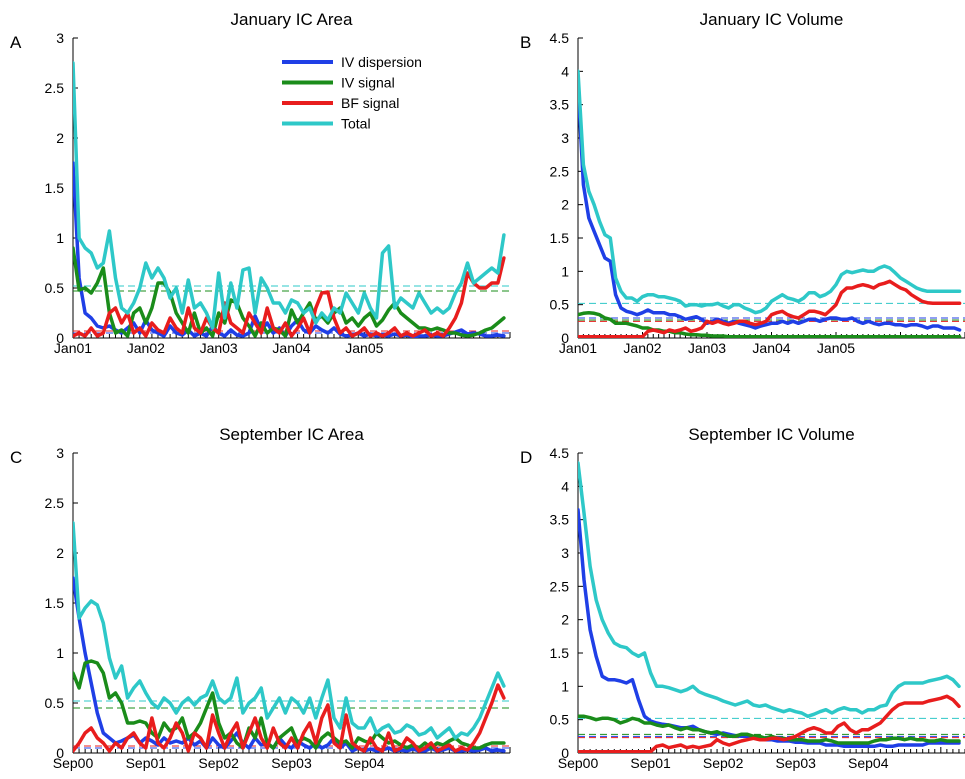  What do you see at coordinates (16, 457) in the screenshot?
I see `panel-label: C` at bounding box center [16, 457].